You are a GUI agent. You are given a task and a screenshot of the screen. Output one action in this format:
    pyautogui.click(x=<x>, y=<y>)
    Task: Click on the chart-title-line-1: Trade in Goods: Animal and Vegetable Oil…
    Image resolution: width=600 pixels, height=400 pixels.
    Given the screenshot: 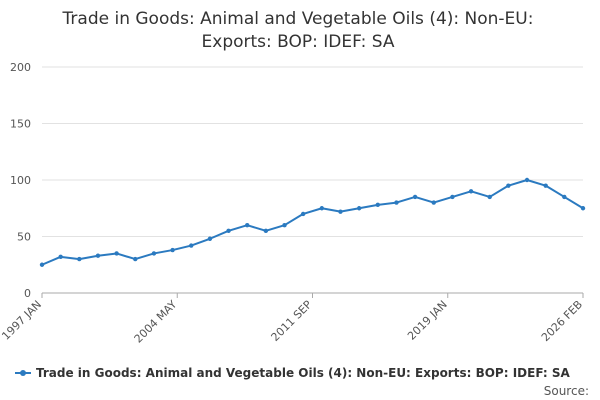 What is the action you would take?
    pyautogui.click(x=298, y=19)
    